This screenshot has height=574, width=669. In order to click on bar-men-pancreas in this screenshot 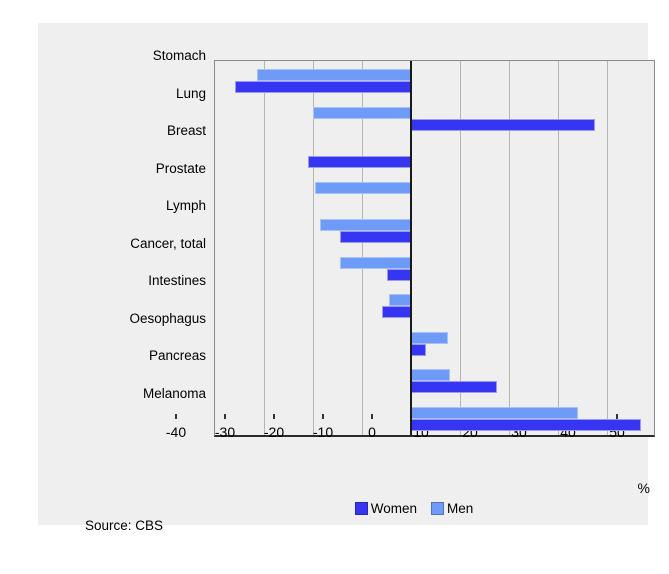, I will do `click(431, 375)`.